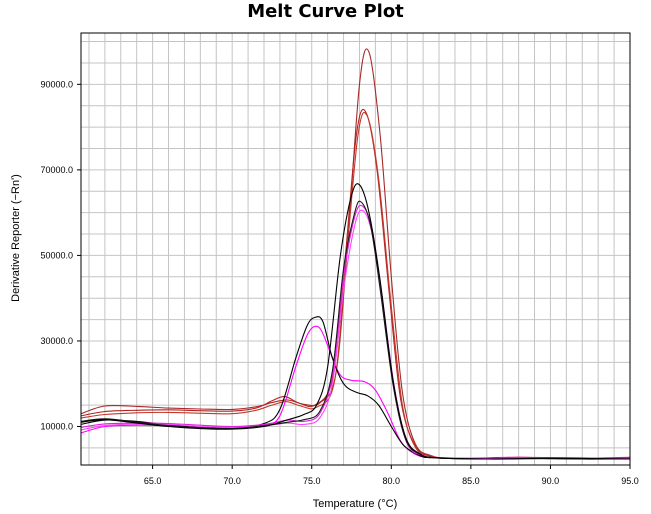 This screenshot has height=514, width=651. Describe the element at coordinates (232, 481) in the screenshot. I see `x-tick-label: 70.0` at that location.